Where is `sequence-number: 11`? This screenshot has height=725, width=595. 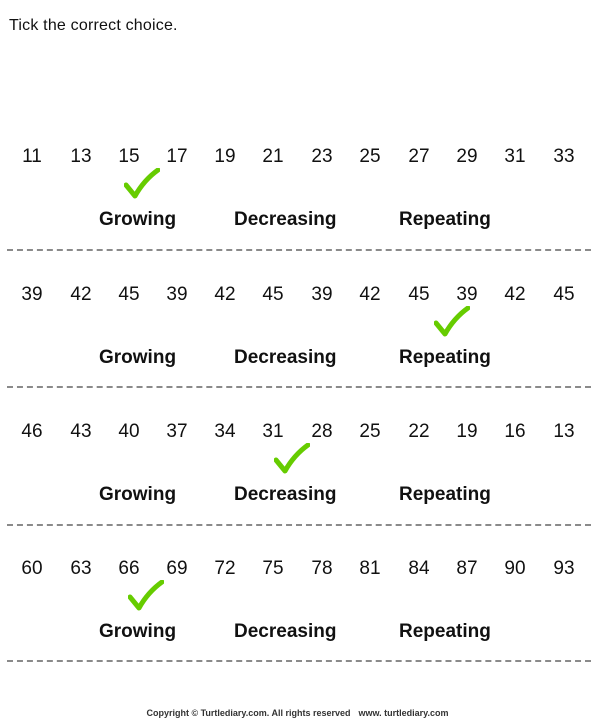
sequence-number: 11 is located at coordinates (32, 156).